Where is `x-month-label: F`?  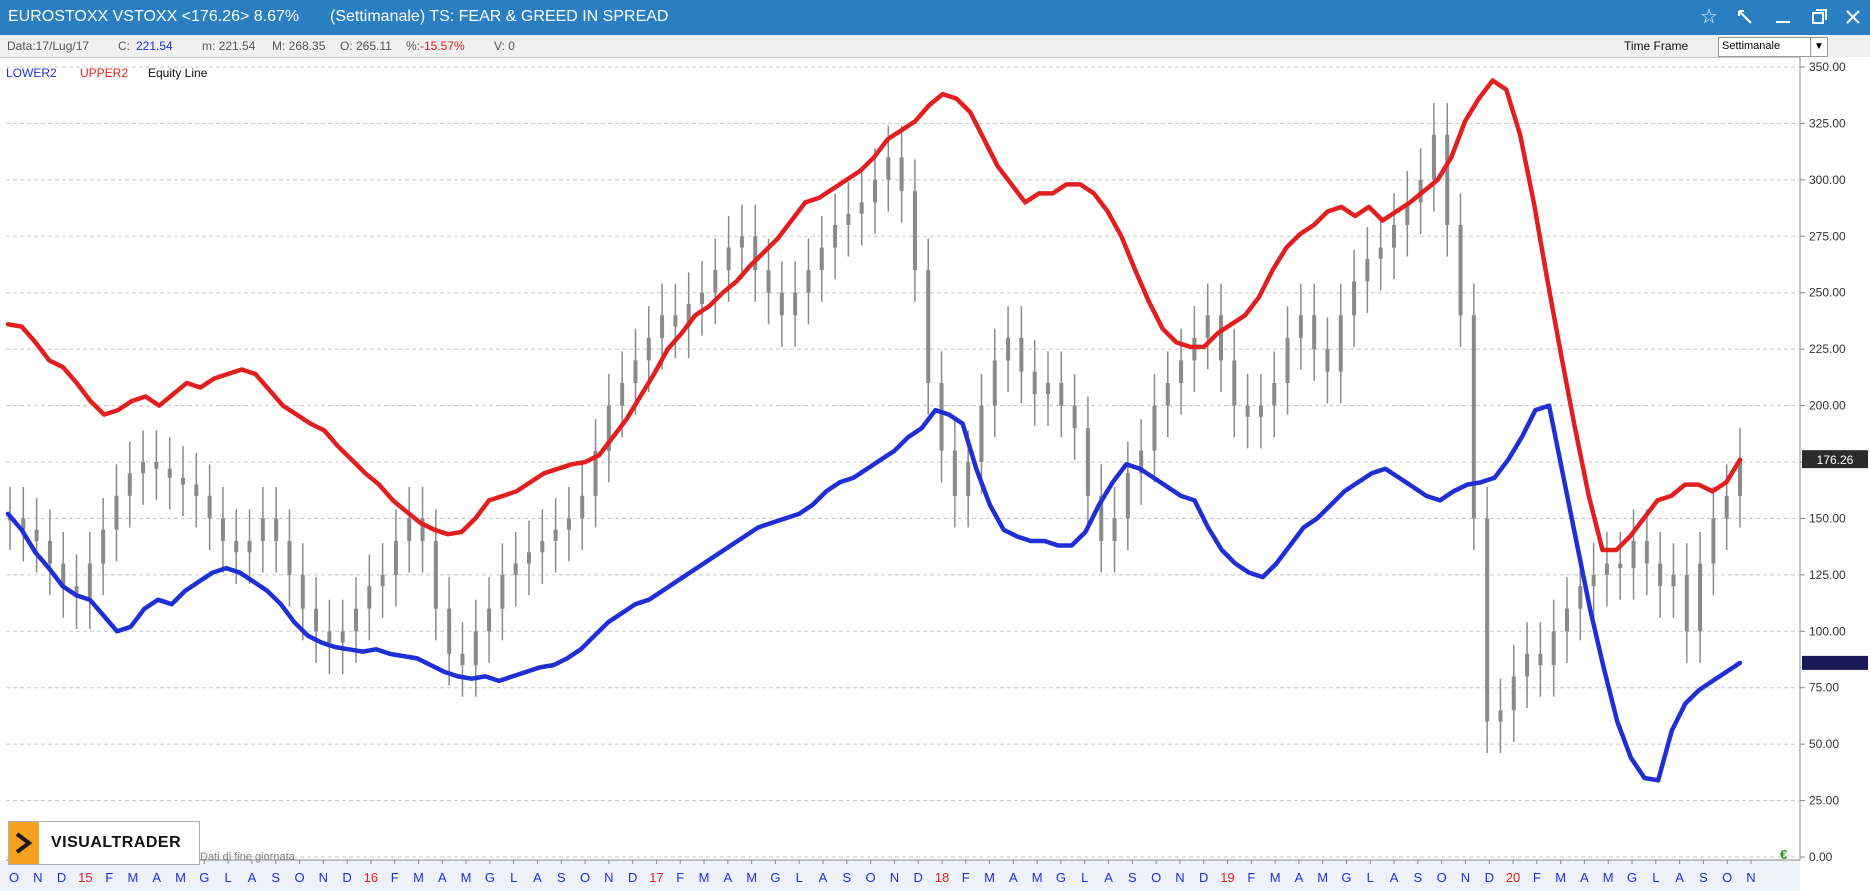 x-month-label: F is located at coordinates (1537, 877).